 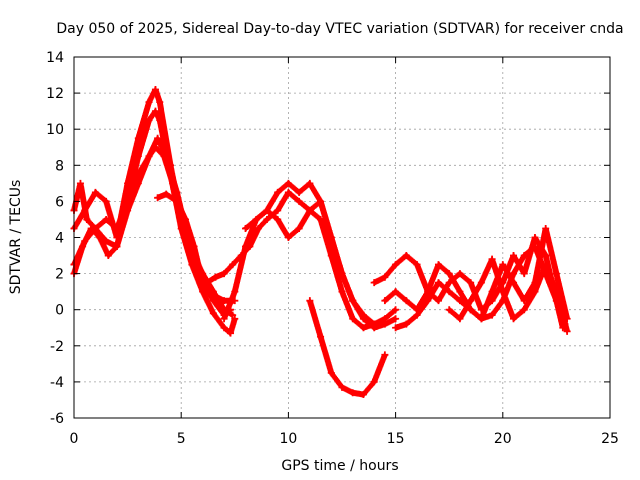 What do you see at coordinates (347, 348) in the screenshot?
I see `series-sat-h` at bounding box center [347, 348].